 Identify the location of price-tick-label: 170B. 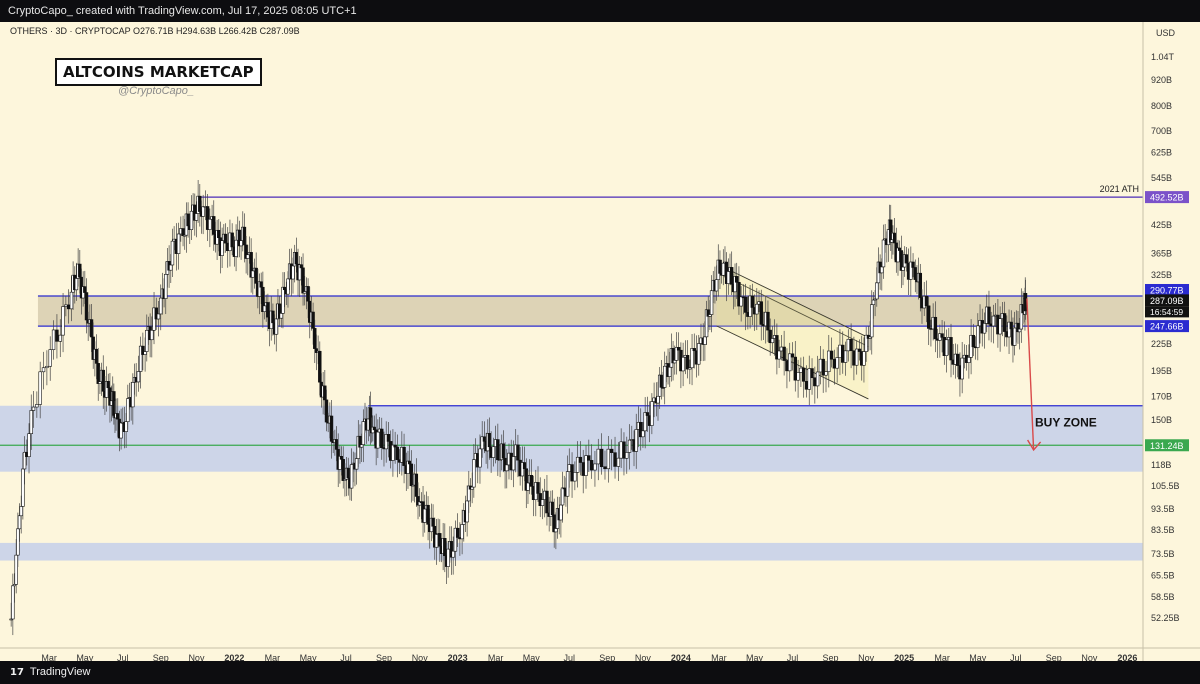
(1161, 397).